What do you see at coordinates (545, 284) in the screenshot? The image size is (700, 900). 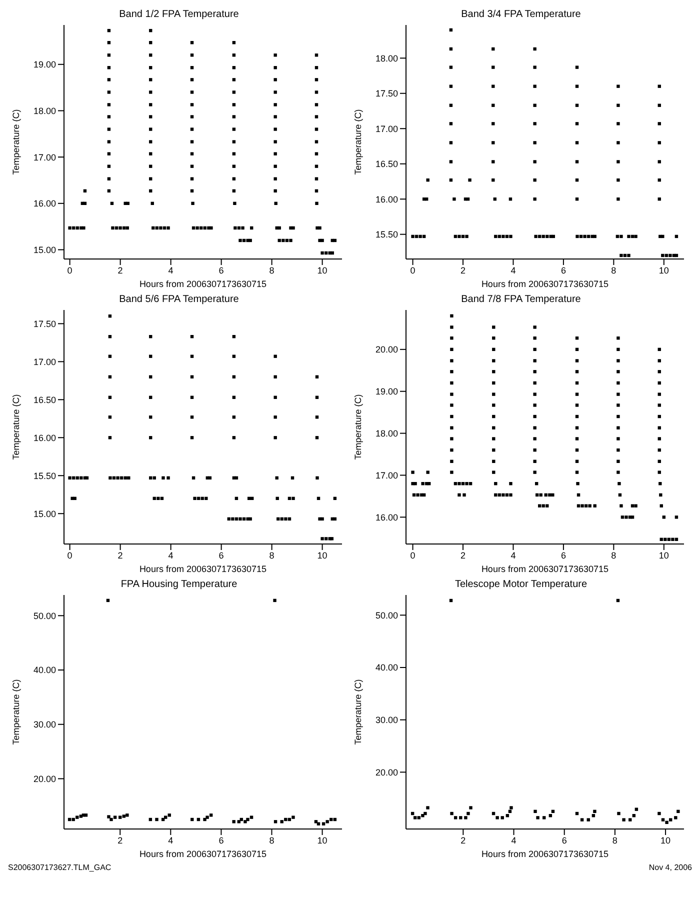 I see `x-axis-title: Hours from 2006307173630715` at bounding box center [545, 284].